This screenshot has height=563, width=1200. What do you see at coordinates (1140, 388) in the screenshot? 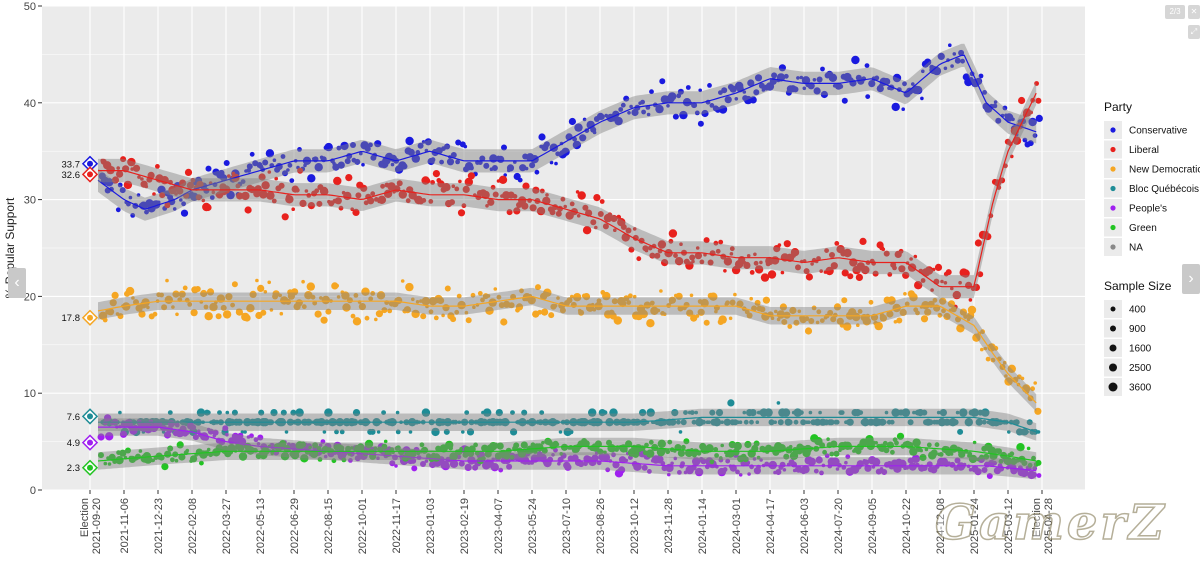
I see `legend-size-label: 3600` at bounding box center [1140, 388].